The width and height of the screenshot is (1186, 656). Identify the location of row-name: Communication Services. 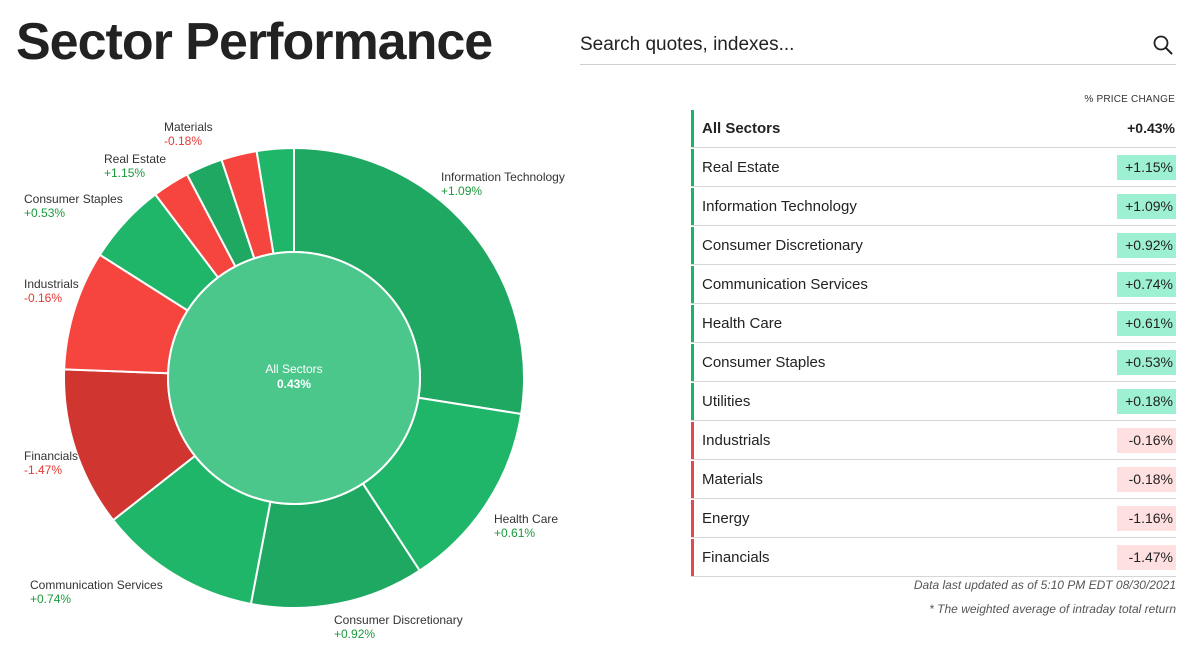
(785, 284).